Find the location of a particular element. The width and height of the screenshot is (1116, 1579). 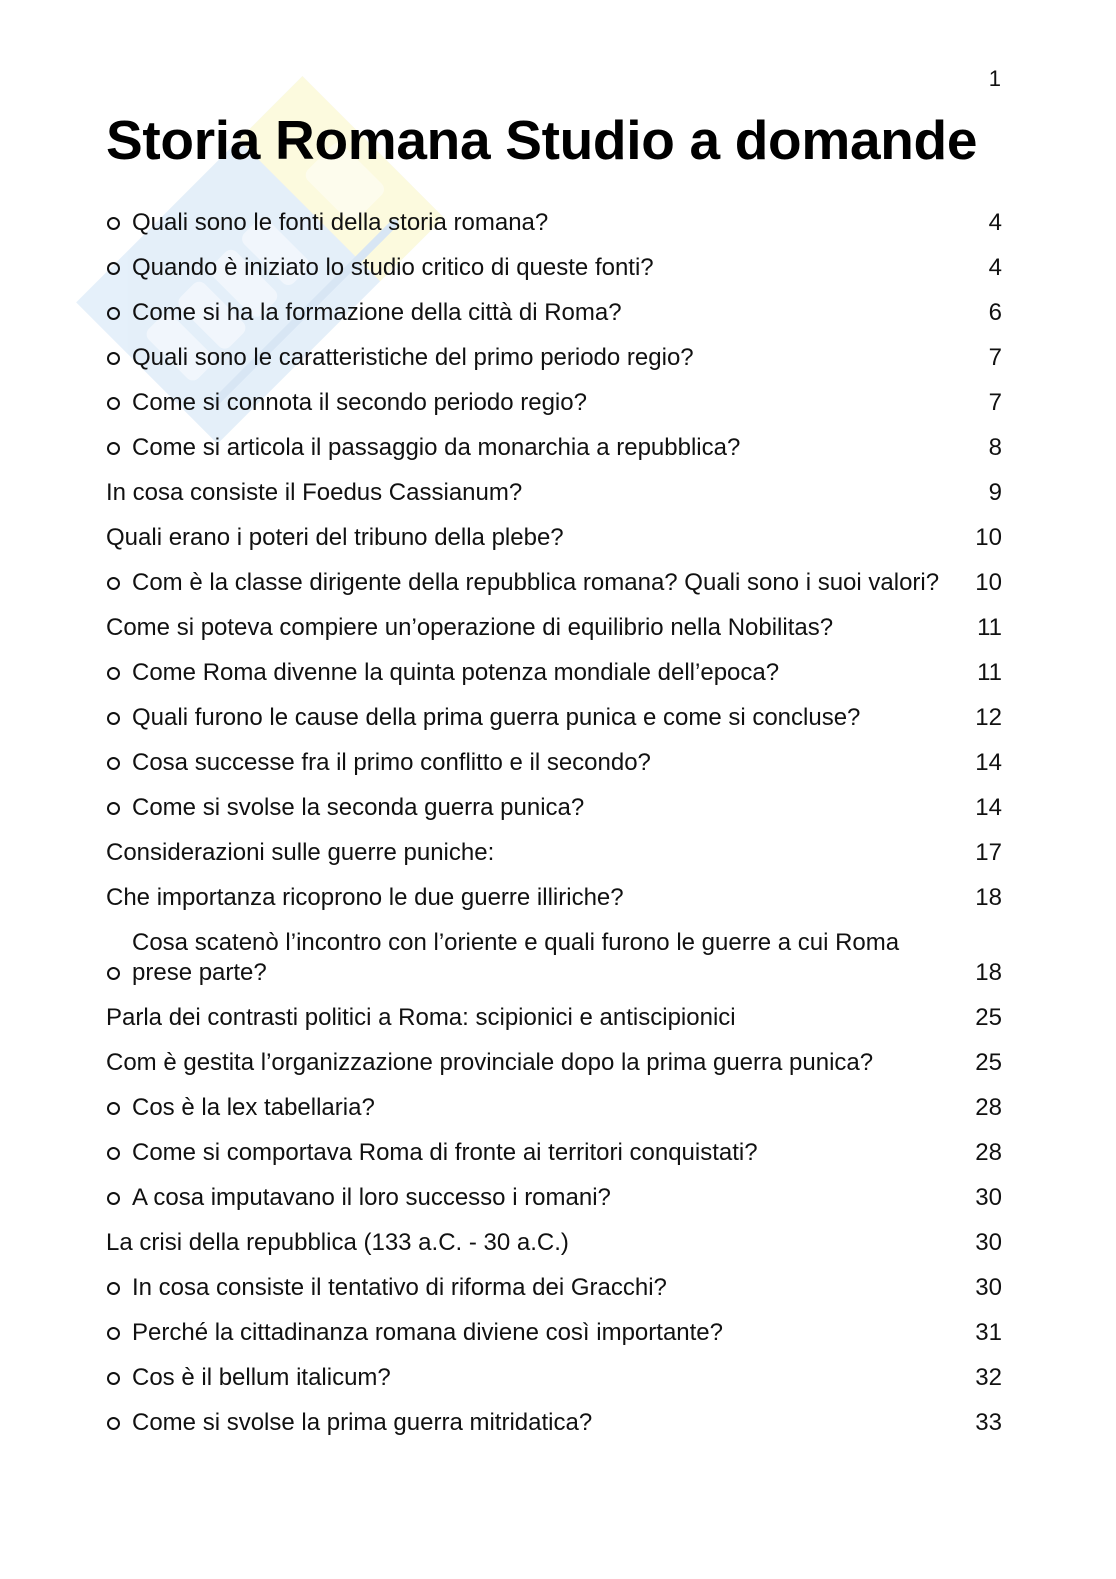

toc-entry-title: In cosa consiste il Foedus Cassianum? is located at coordinates (314, 492).